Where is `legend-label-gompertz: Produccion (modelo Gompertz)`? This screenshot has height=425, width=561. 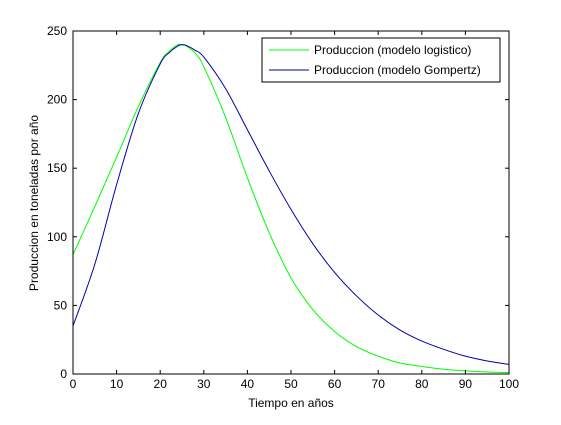
legend-label-gompertz: Produccion (modelo Gompertz) is located at coordinates (397, 70).